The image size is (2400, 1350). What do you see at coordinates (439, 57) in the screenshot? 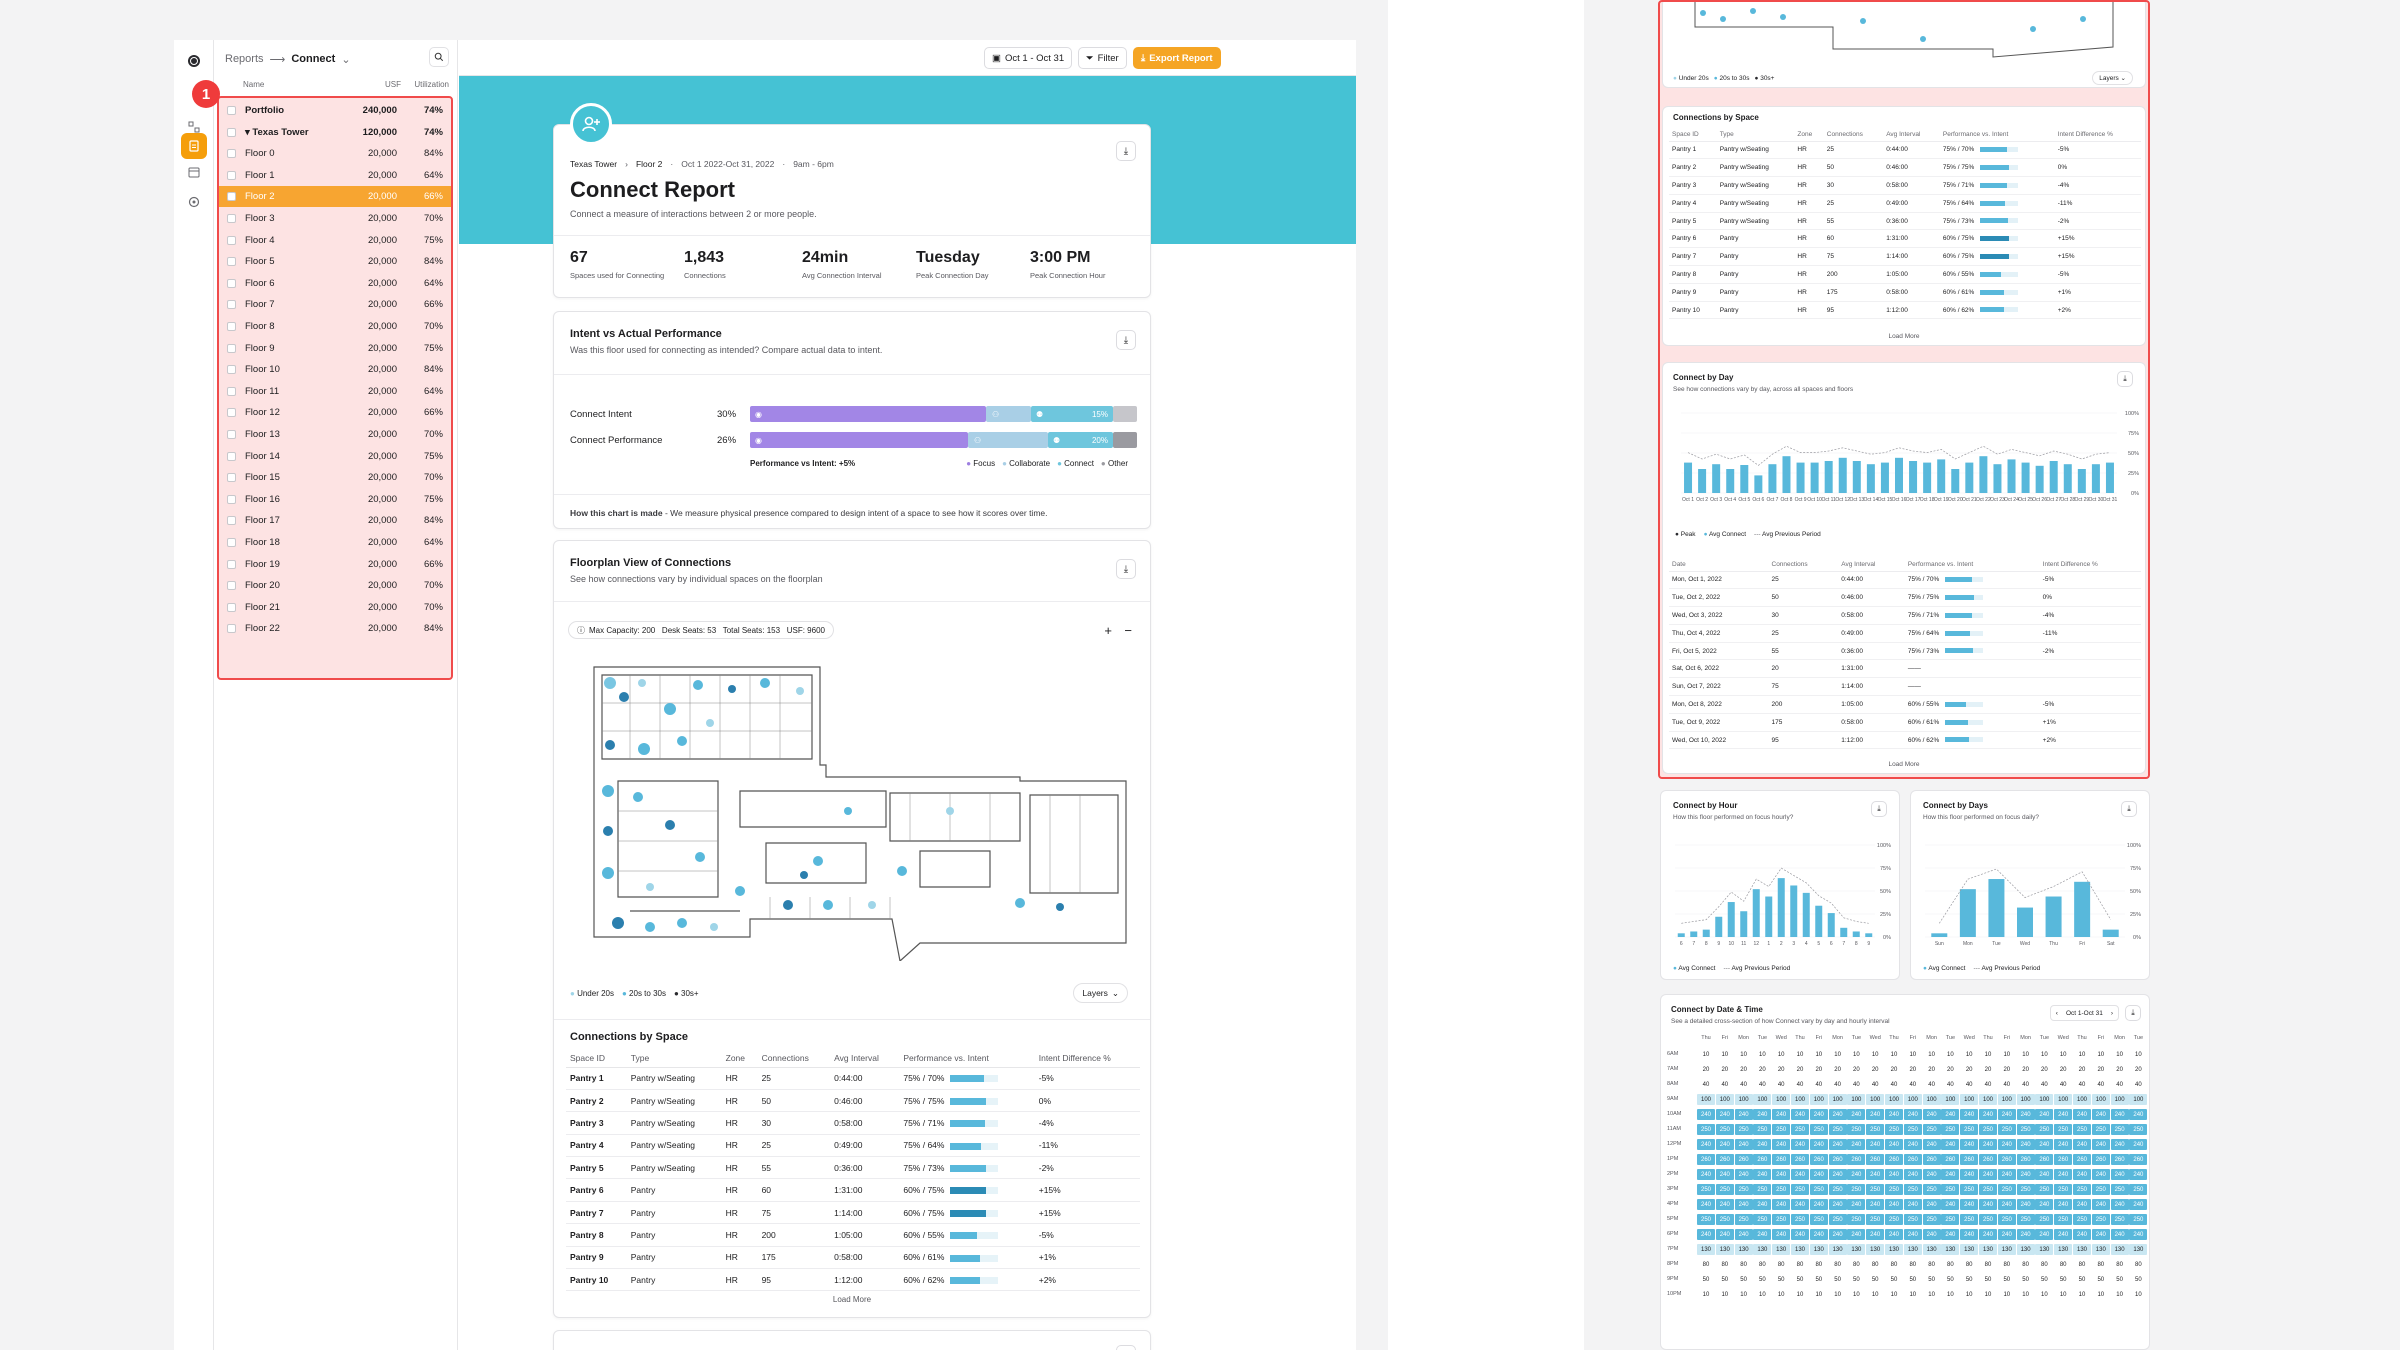
I see `search-button` at bounding box center [439, 57].